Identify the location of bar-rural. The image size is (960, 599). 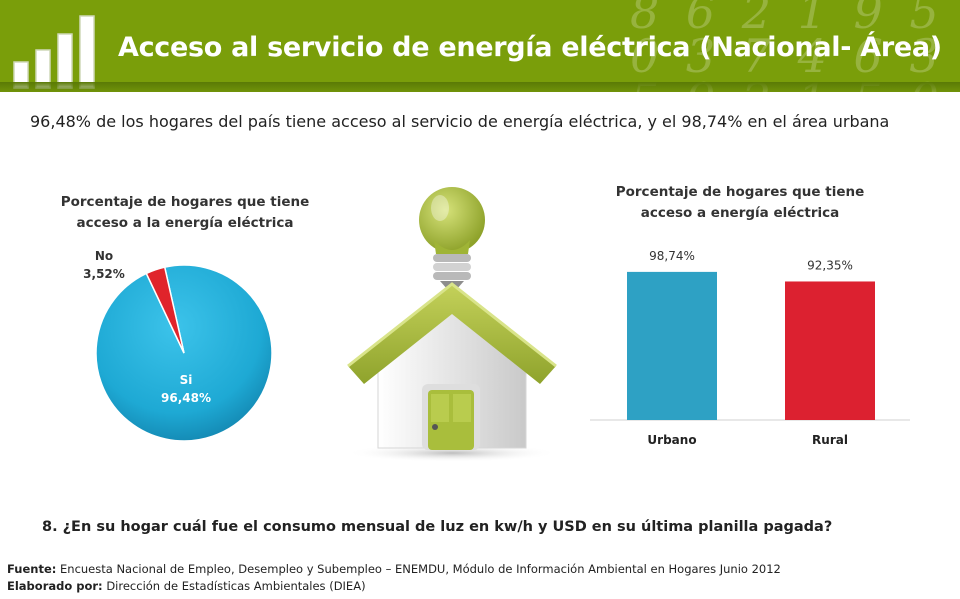
(830, 350).